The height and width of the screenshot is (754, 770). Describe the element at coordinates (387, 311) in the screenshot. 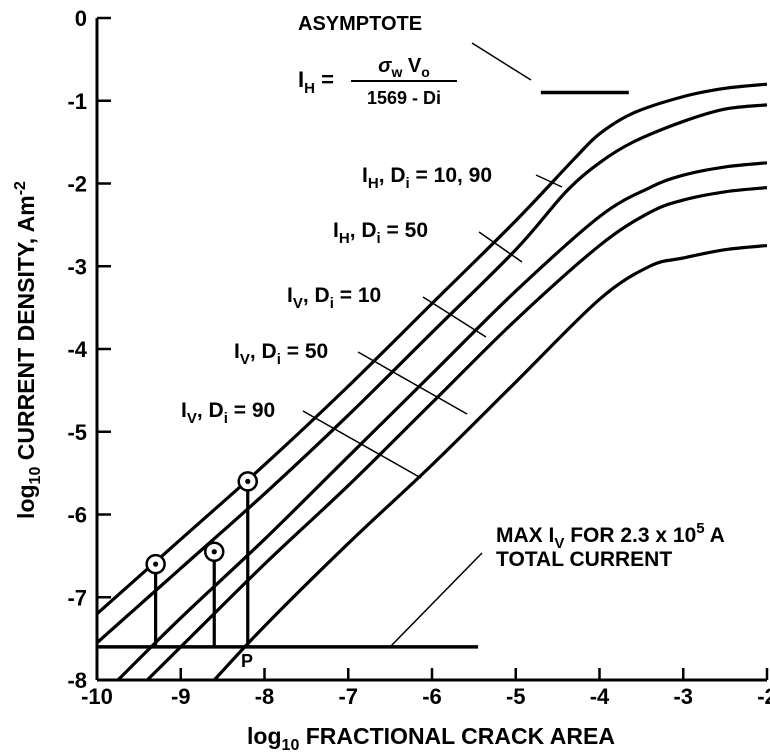

I see `curve-label-iv-10: IV, Di = 10` at that location.